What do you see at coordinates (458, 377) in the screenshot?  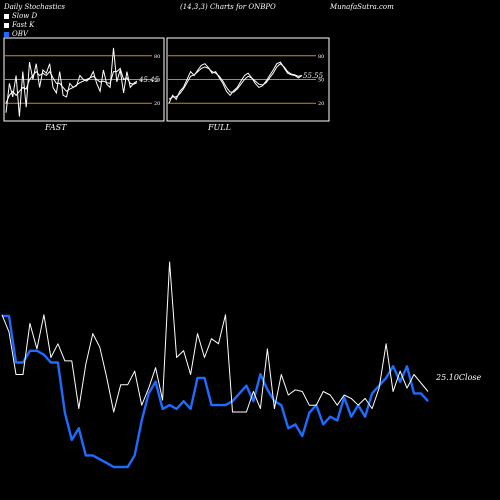 I see `last-price-label: 25.10Close` at bounding box center [458, 377].